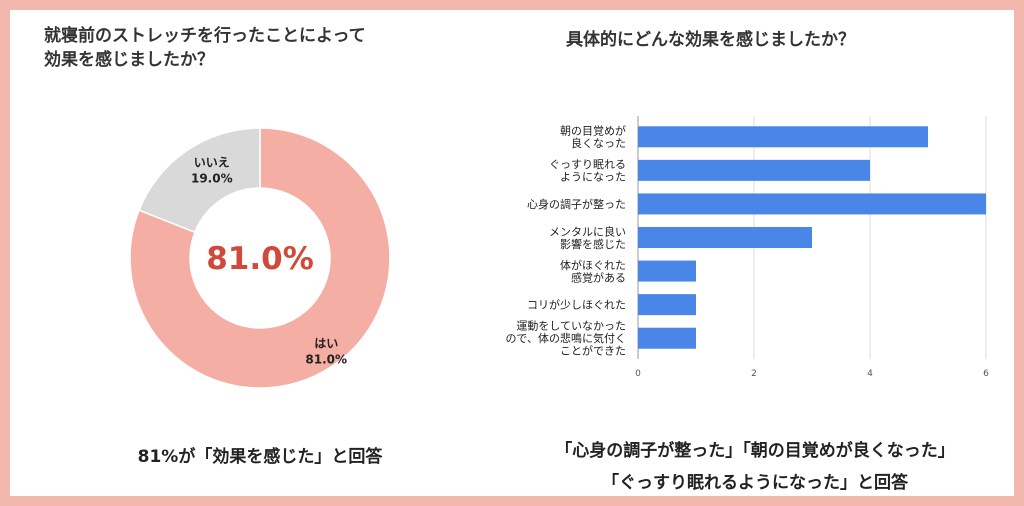 This screenshot has height=506, width=1024. Describe the element at coordinates (587, 237) in the screenshot. I see `category-label: メンタルに良い影響を感じた` at that location.